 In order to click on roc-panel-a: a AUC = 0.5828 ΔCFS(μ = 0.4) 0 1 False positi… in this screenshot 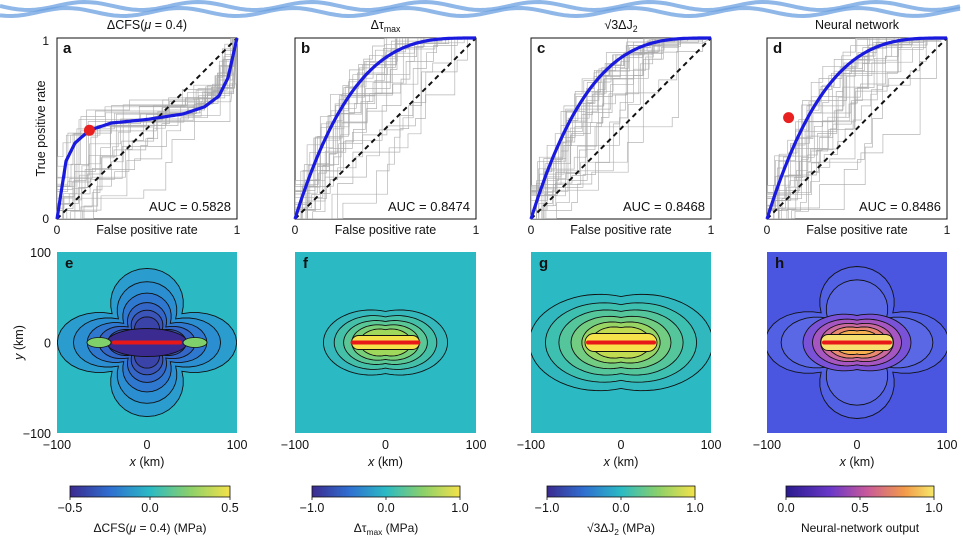, I will do `click(137, 127)`.